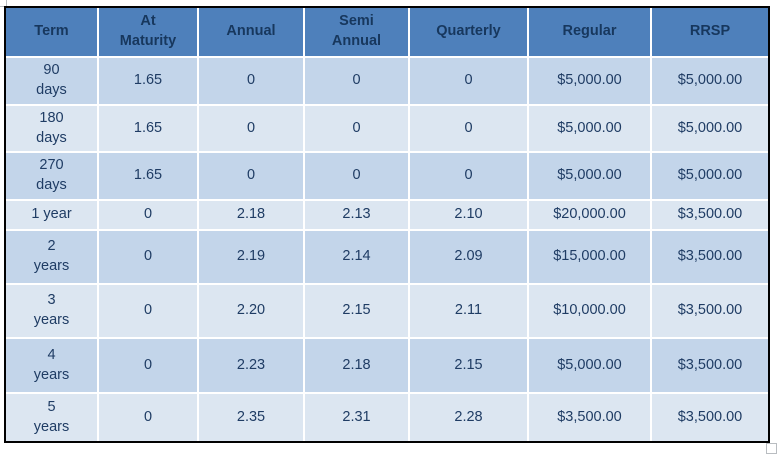  Describe the element at coordinates (469, 216) in the screenshot. I see `table-cell: 2.10` at that location.